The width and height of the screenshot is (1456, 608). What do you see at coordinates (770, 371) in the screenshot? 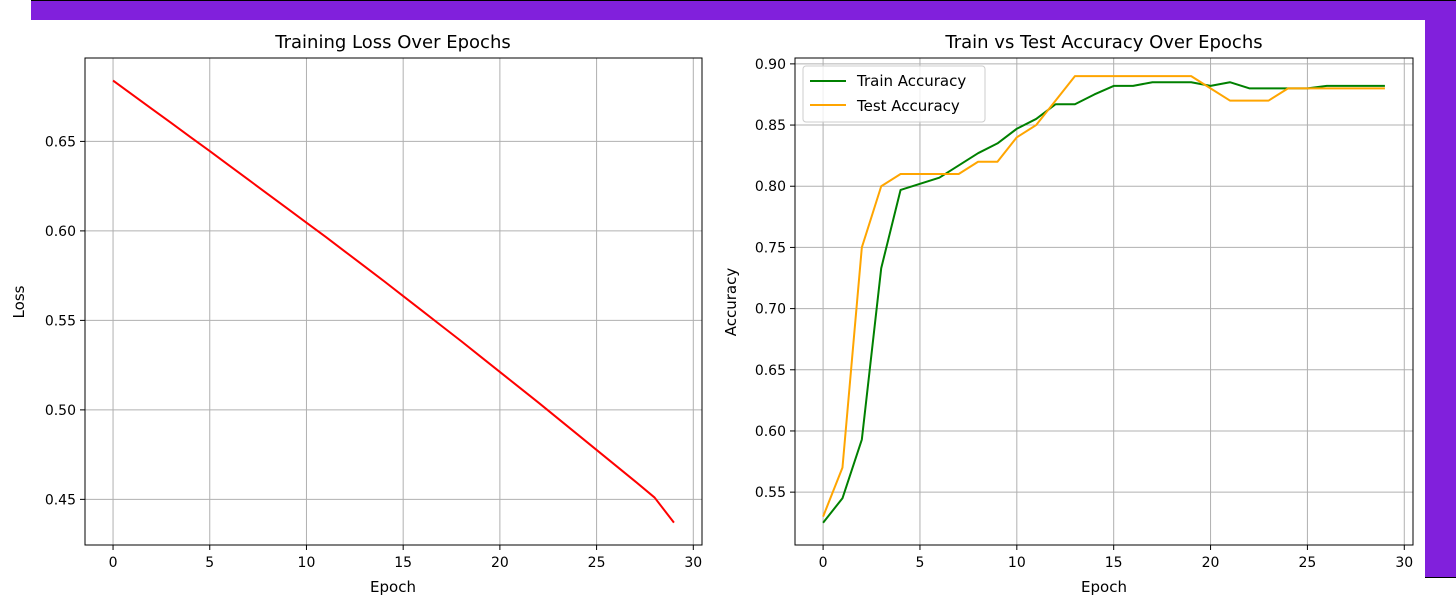
I see `accuracy-y-tick-label-2: 0.65` at bounding box center [770, 371].